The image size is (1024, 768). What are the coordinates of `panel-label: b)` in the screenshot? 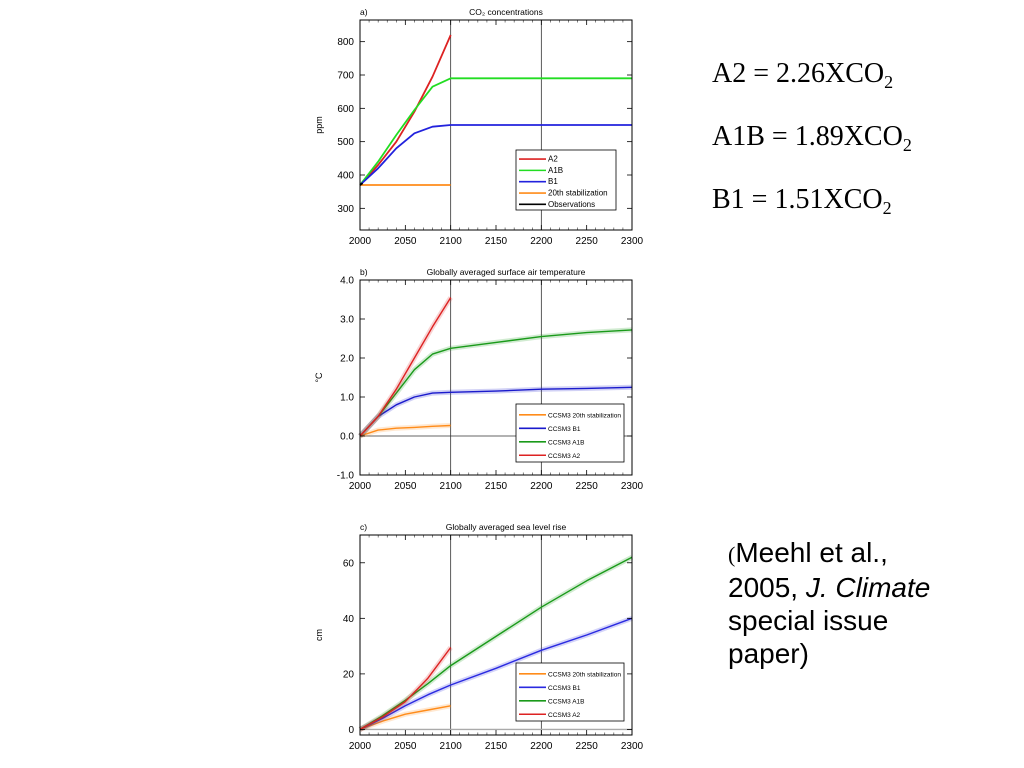 It's located at (364, 272).